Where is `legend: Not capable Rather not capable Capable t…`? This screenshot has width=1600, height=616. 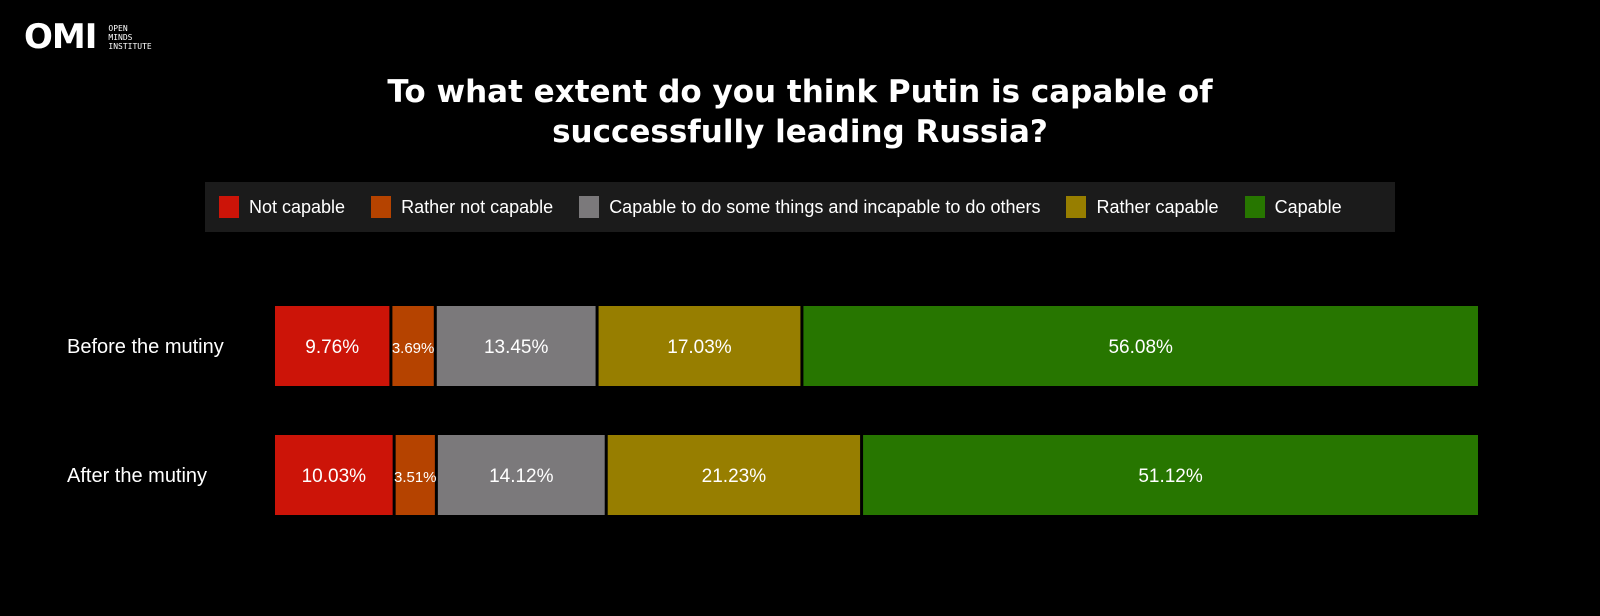 legend: Not capable Rather not capable Capable t… is located at coordinates (800, 207).